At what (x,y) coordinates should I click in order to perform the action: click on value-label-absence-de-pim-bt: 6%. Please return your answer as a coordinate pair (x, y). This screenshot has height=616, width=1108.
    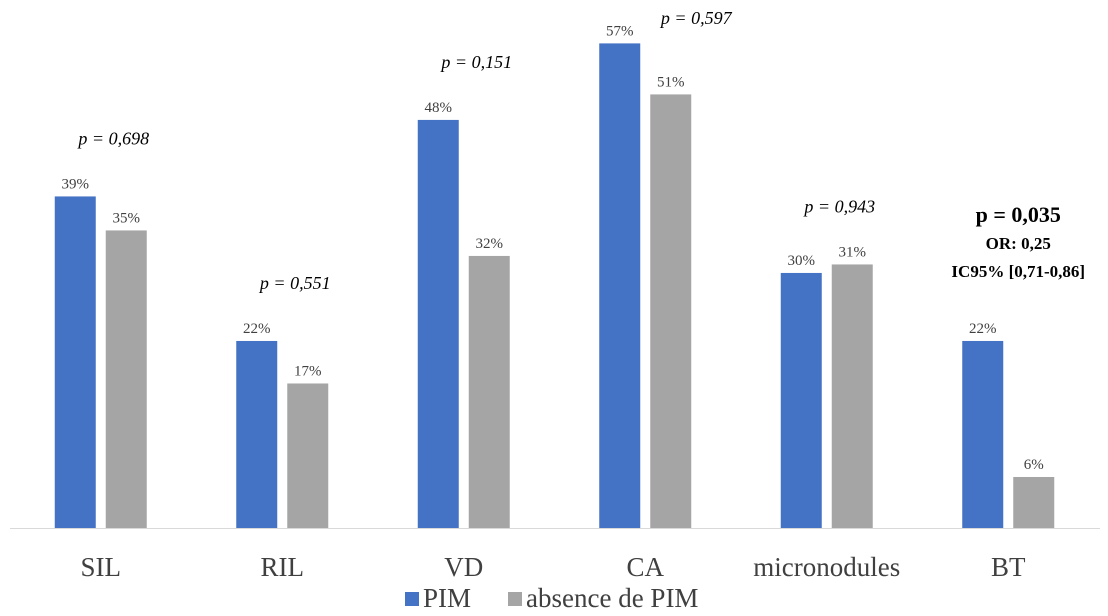
    Looking at the image, I should click on (1034, 465).